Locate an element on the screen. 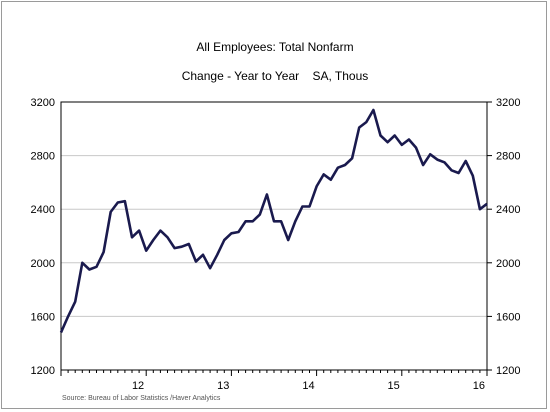  chart-title: All Employees: Total Nonfarm is located at coordinates (274, 47).